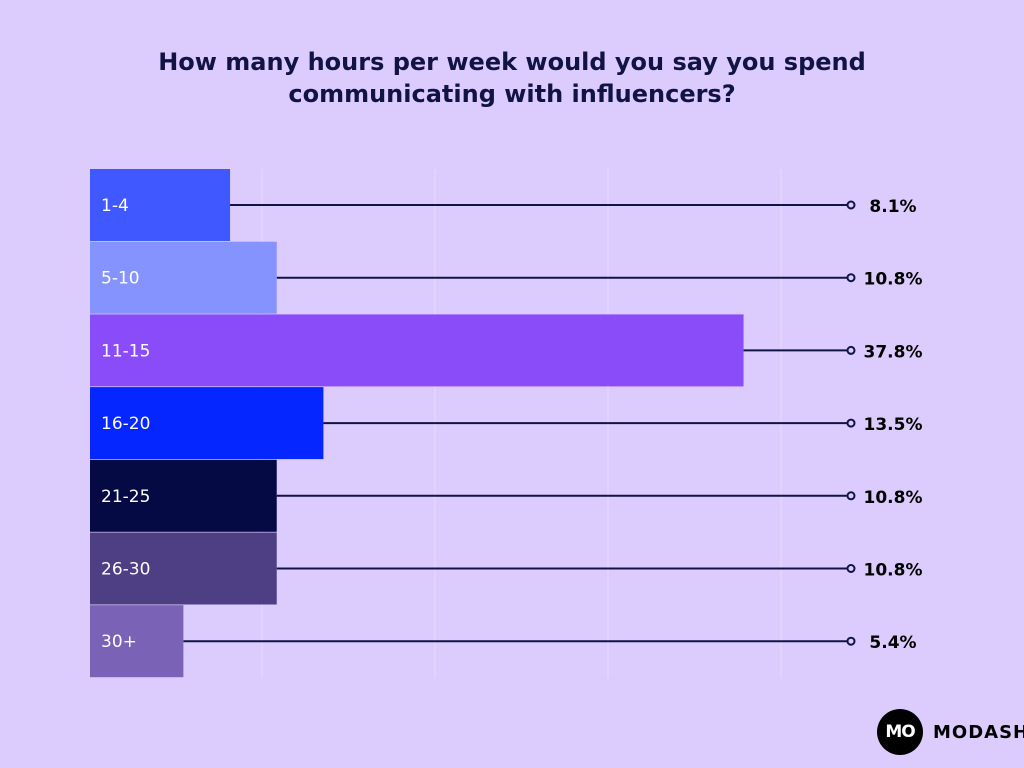 The width and height of the screenshot is (1024, 768). I want to click on category-label: 11-15, so click(125, 351).